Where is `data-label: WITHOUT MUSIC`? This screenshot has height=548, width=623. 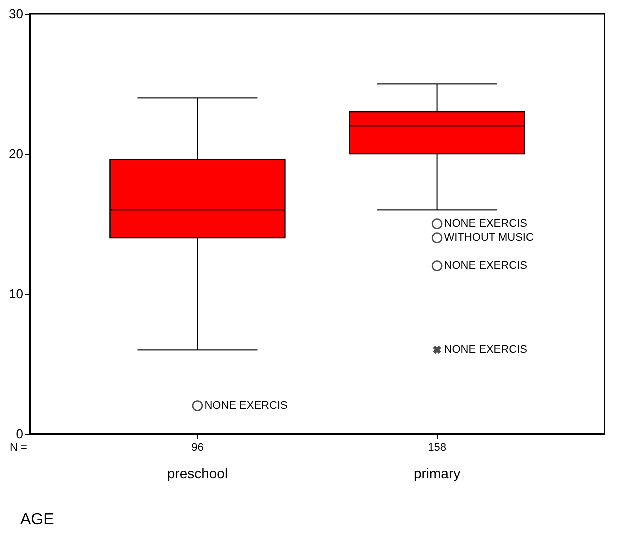 data-label: WITHOUT MUSIC is located at coordinates (489, 238).